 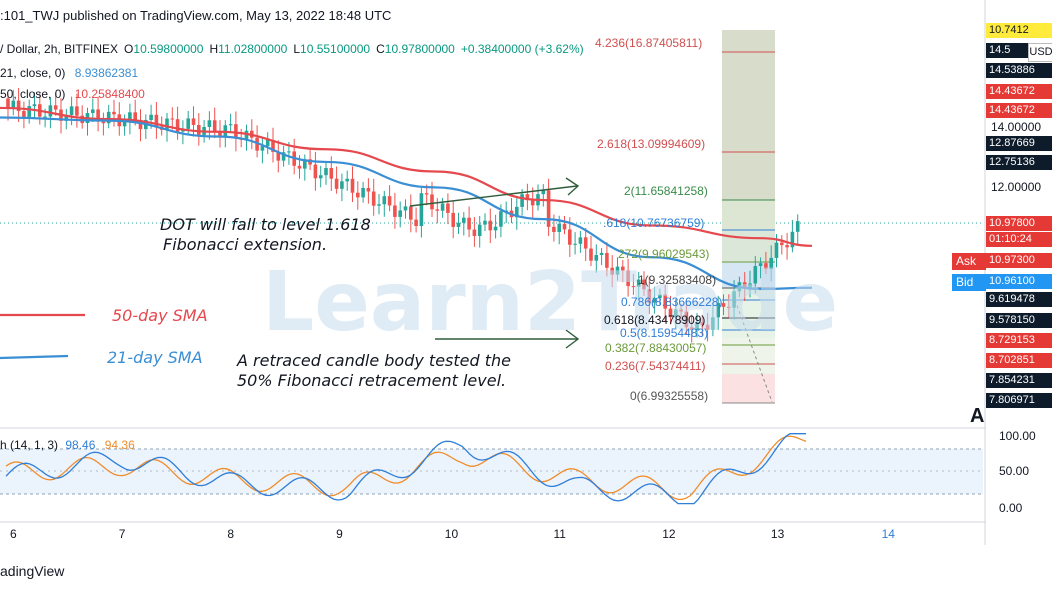 What do you see at coordinates (655, 366) in the screenshot?
I see `fib-label-0236: 0.236(7.54374411)` at bounding box center [655, 366].